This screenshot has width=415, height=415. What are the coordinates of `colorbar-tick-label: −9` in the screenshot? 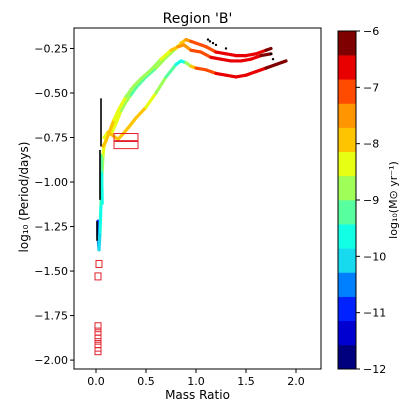 It's located at (371, 200).